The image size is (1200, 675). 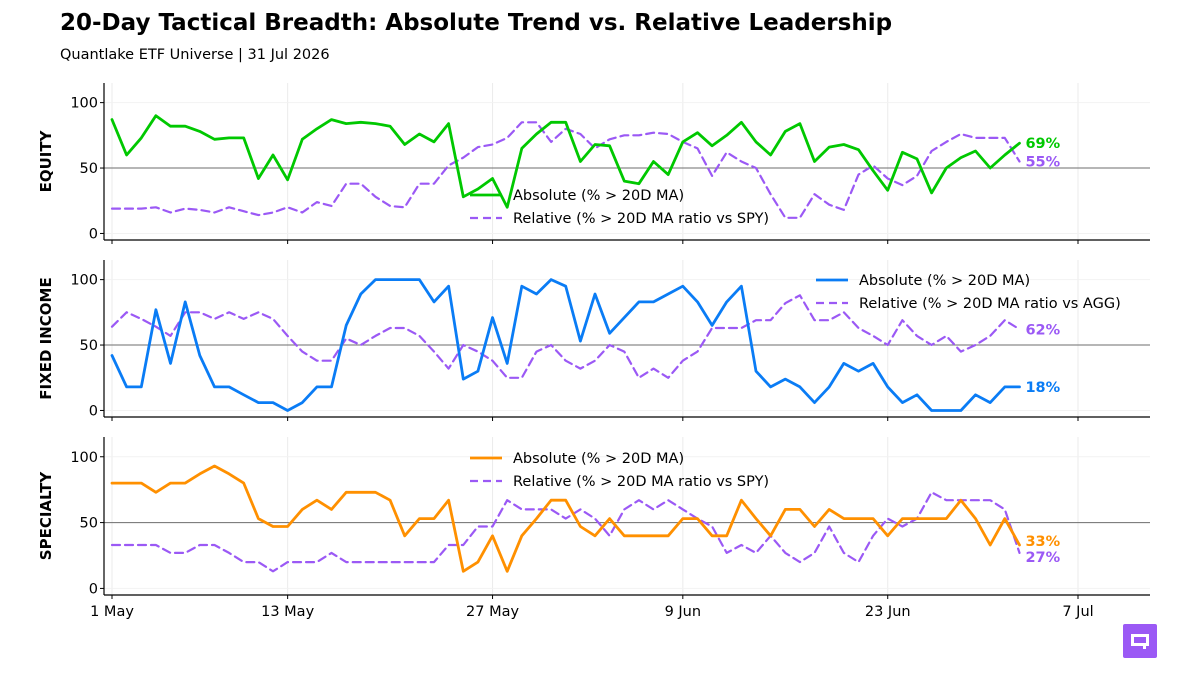 I want to click on series-end-label: 27%, so click(x=1042, y=558).